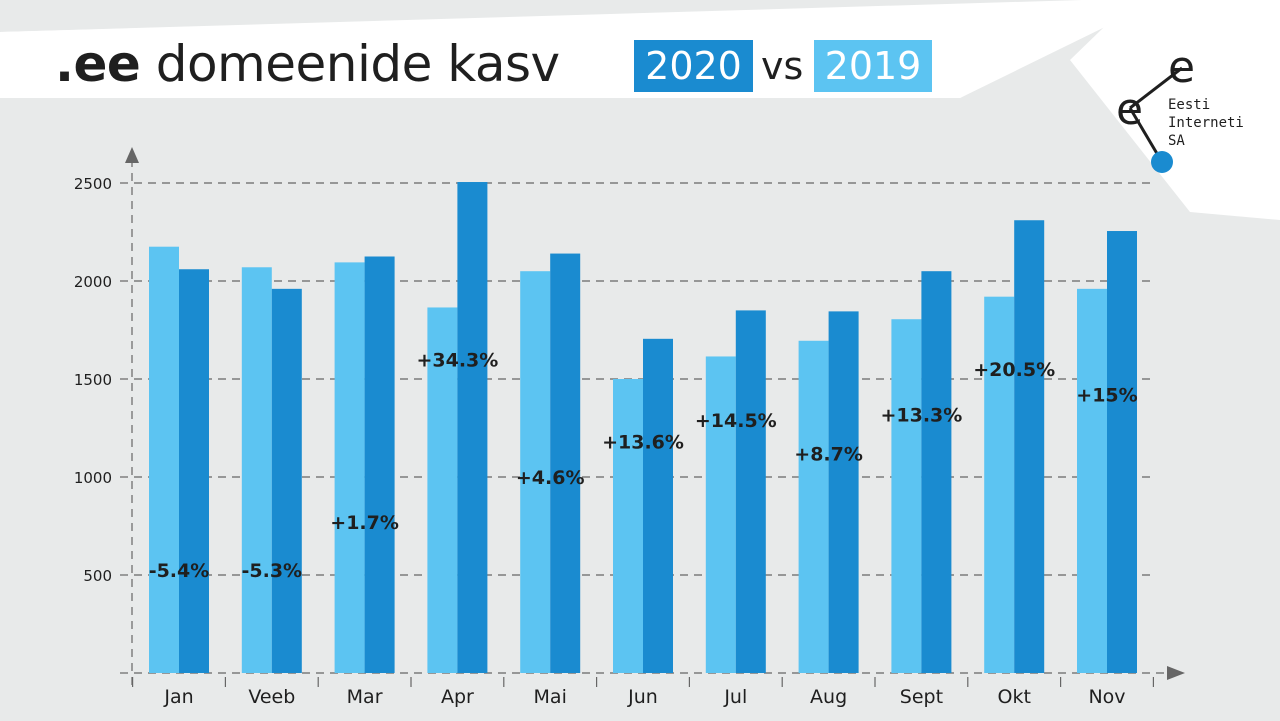 The height and width of the screenshot is (721, 1280). What do you see at coordinates (132, 155) in the screenshot?
I see `y-axis-arrow-icon` at bounding box center [132, 155].